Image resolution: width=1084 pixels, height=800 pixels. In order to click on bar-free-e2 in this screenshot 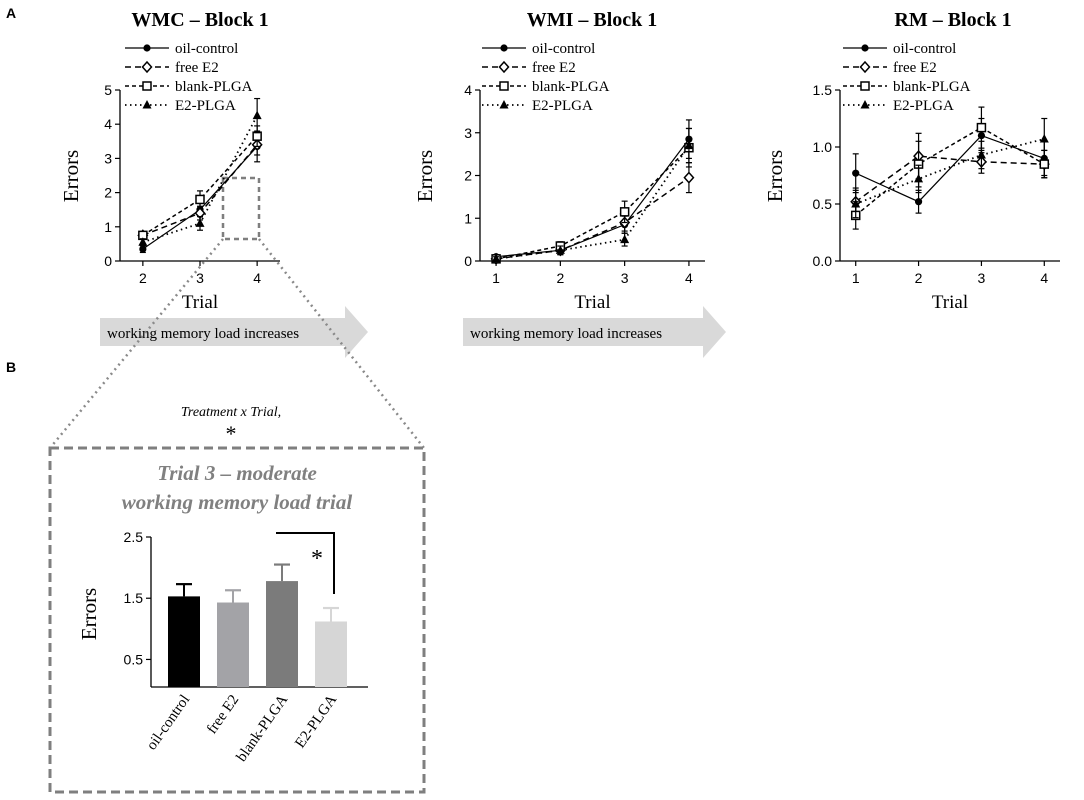, I will do `click(233, 644)`.